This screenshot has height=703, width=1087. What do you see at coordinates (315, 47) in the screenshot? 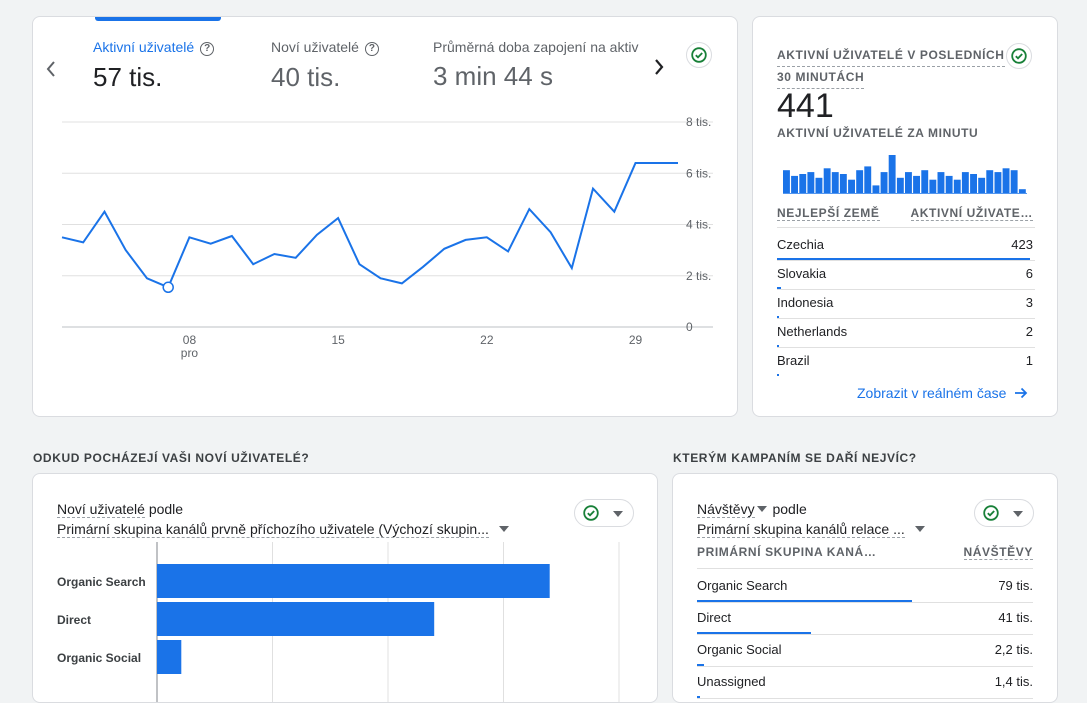
I see `metric-label: Noví uživatelé` at bounding box center [315, 47].